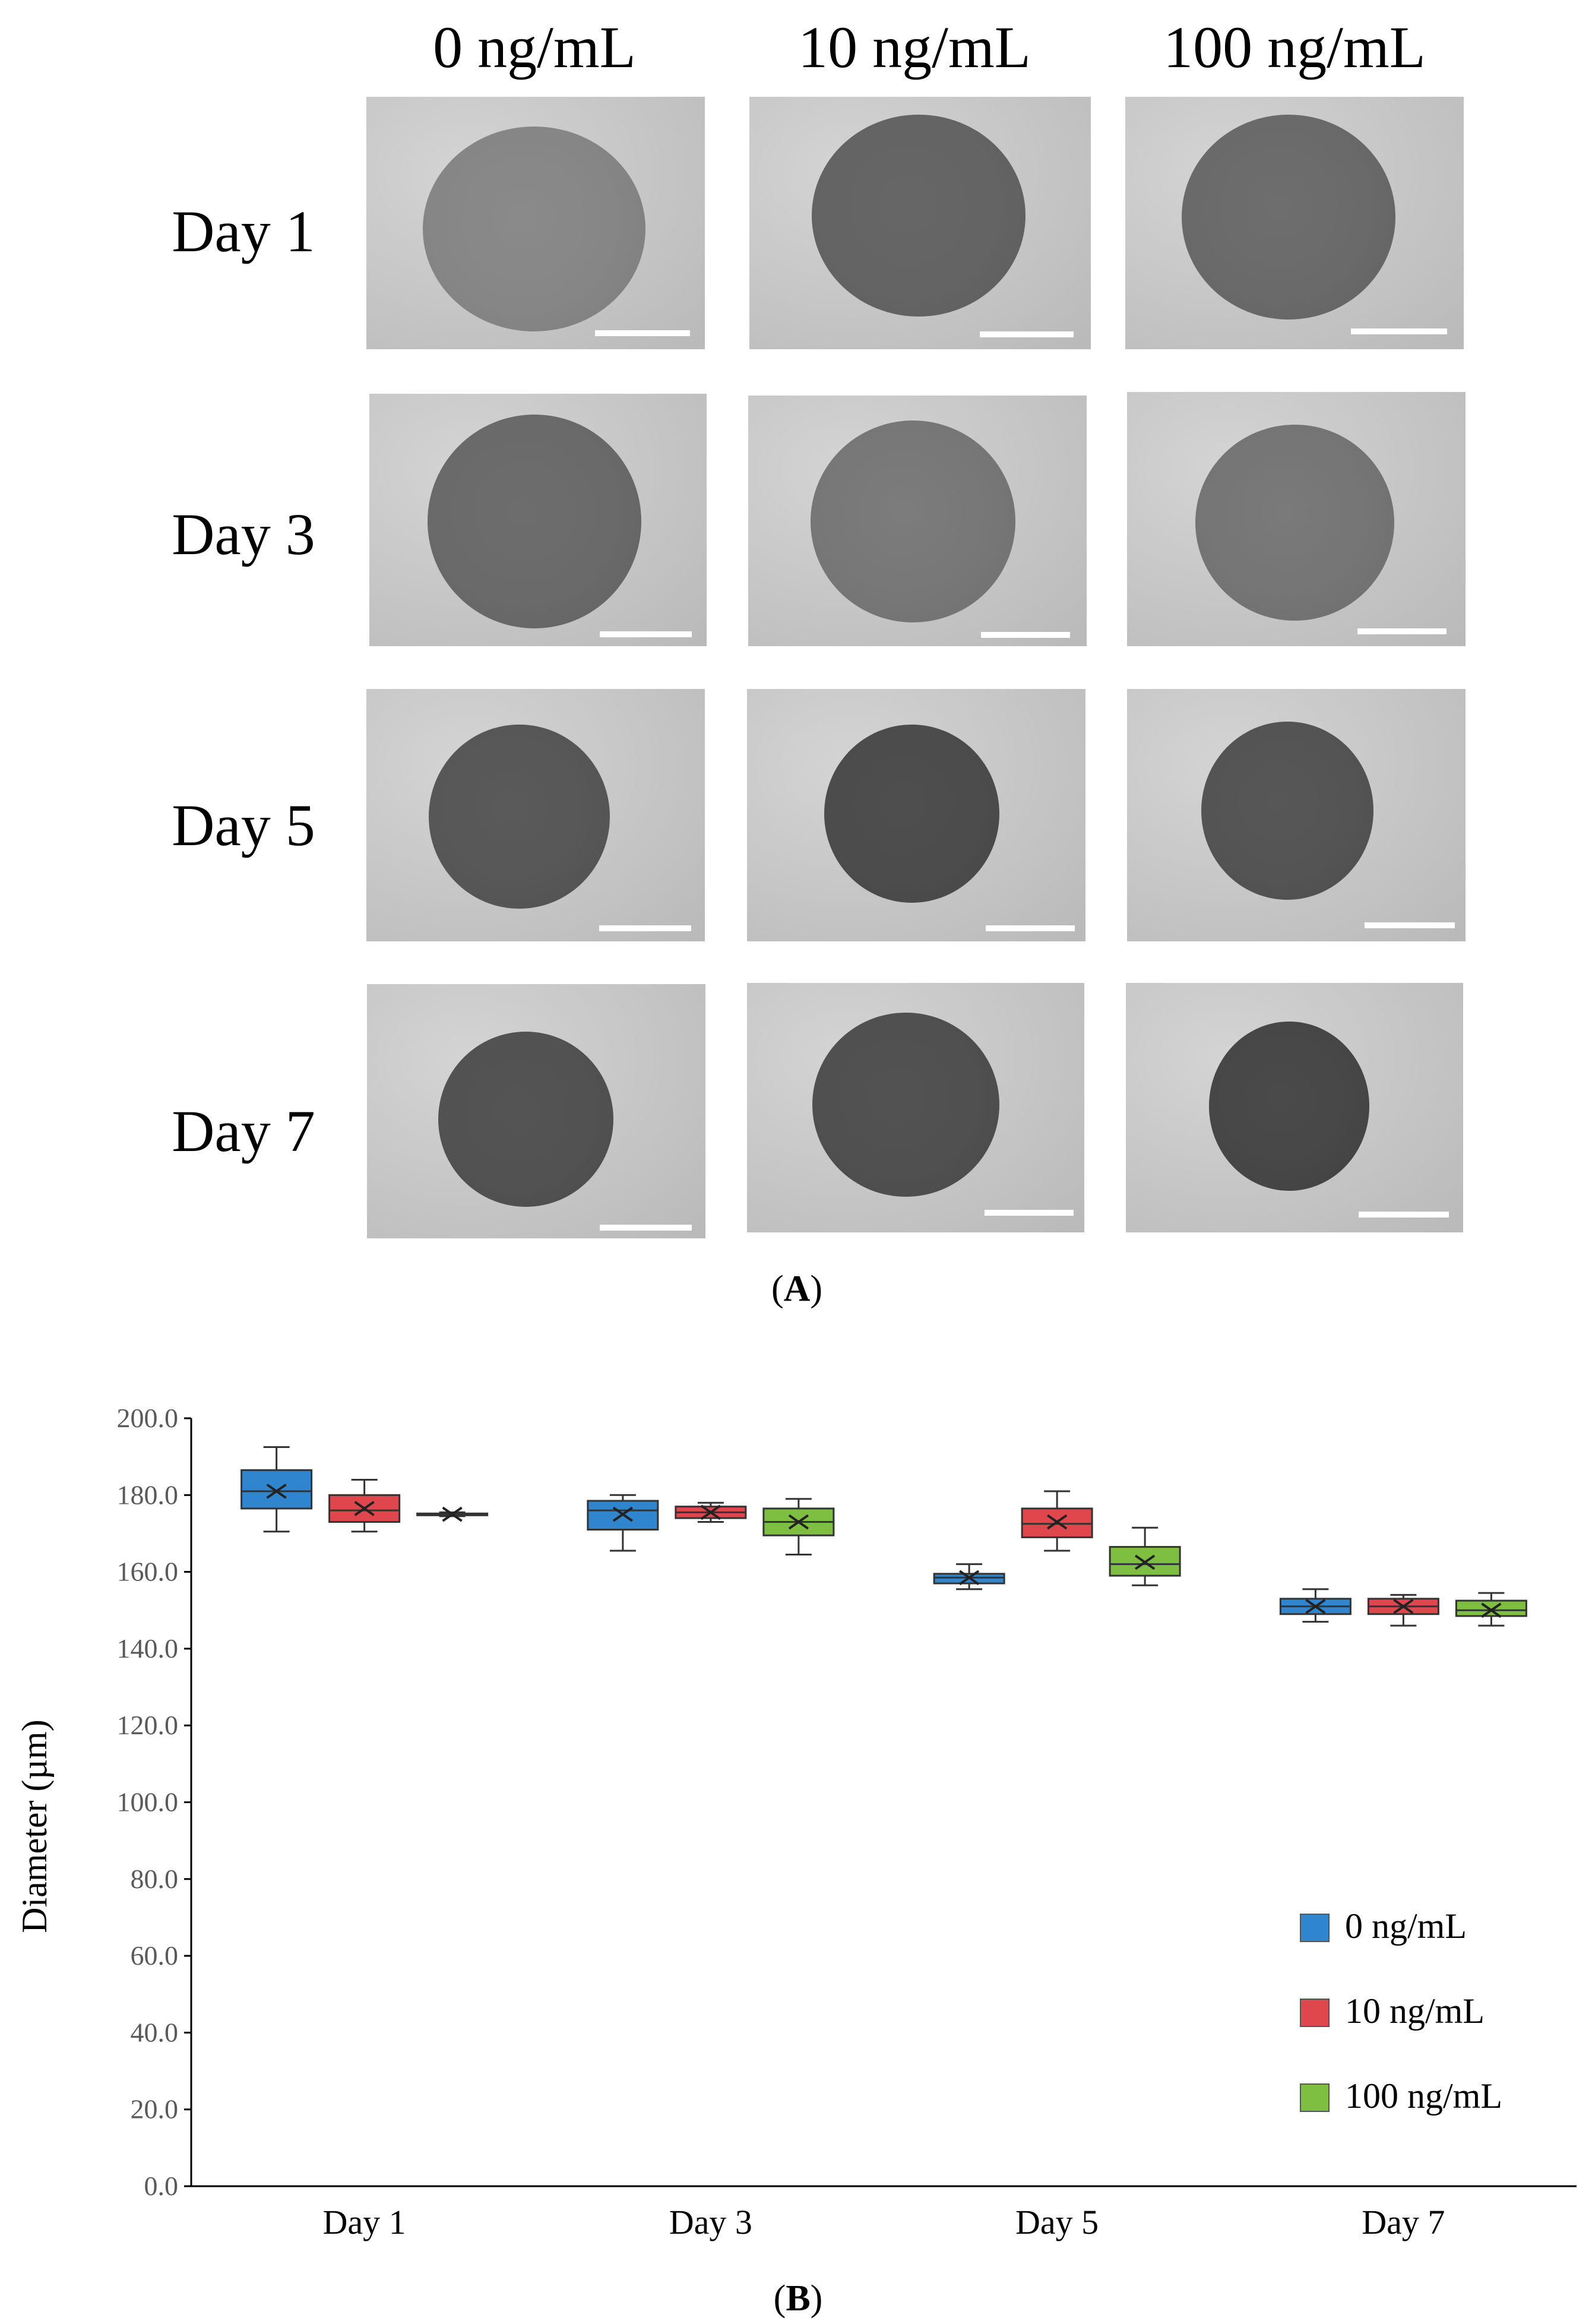 This screenshot has height=2324, width=1592. What do you see at coordinates (243, 1131) in the screenshot?
I see `row-label-day-7: Day 7` at bounding box center [243, 1131].